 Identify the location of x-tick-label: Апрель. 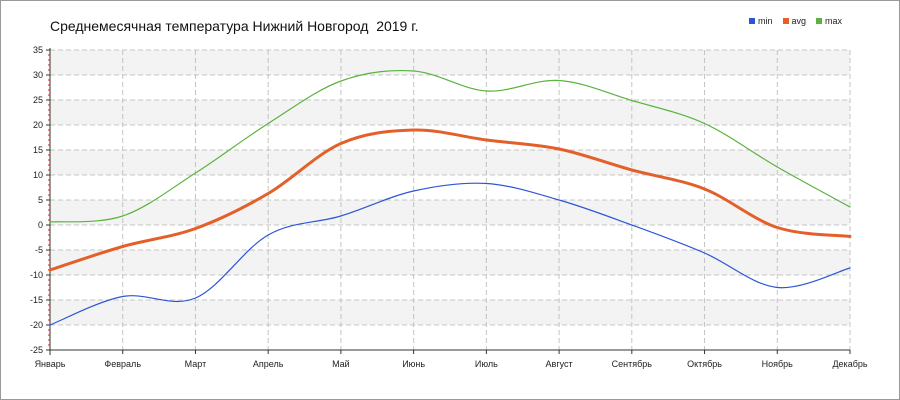
(268, 364).